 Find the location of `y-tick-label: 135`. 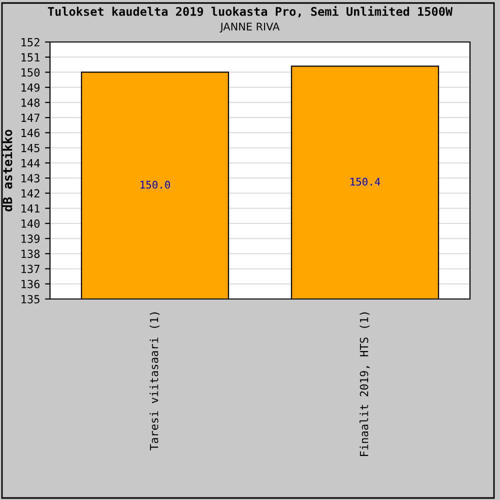

y-tick-label: 135 is located at coordinates (31, 299).